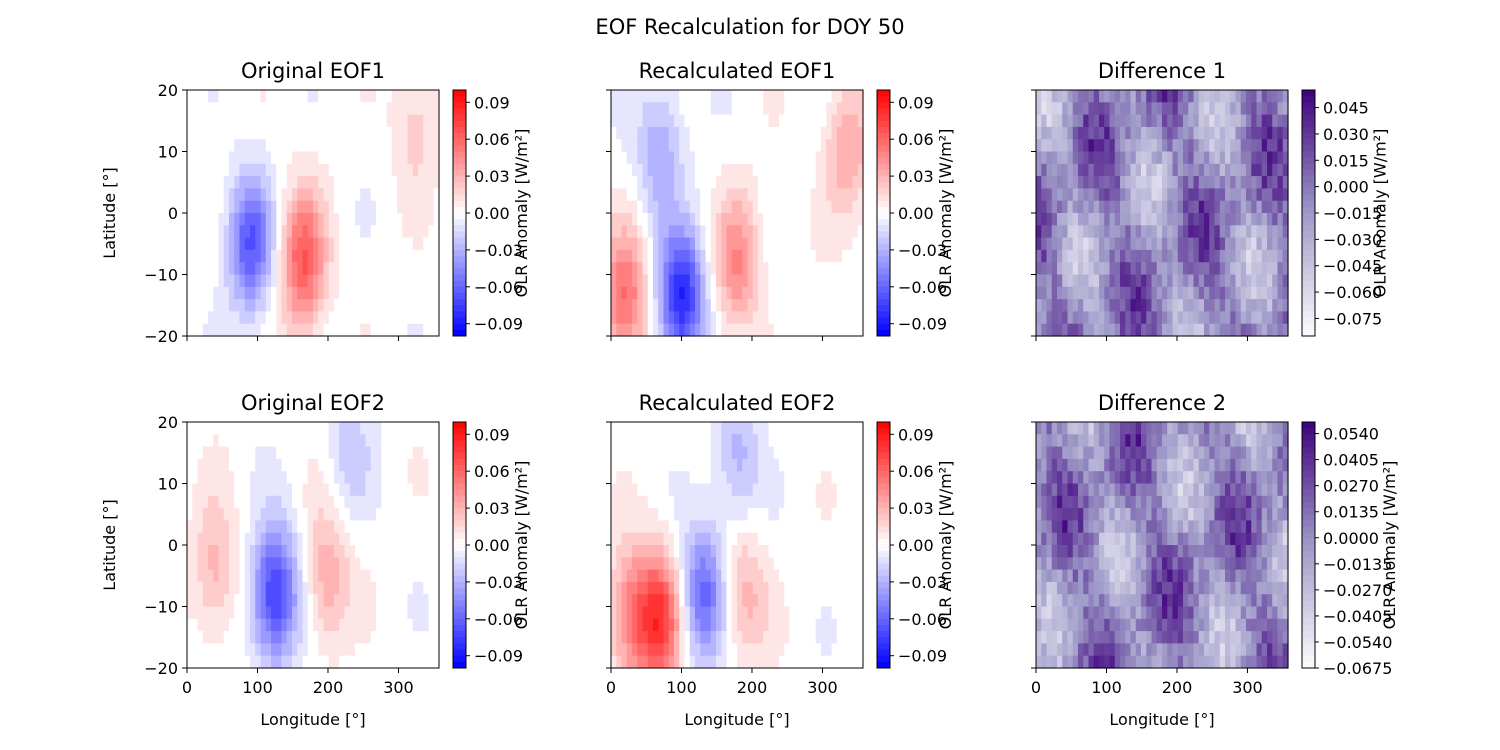 The image size is (1500, 750). Describe the element at coordinates (1346, 108) in the screenshot. I see `colorbar-tick-label: 0.045` at that location.